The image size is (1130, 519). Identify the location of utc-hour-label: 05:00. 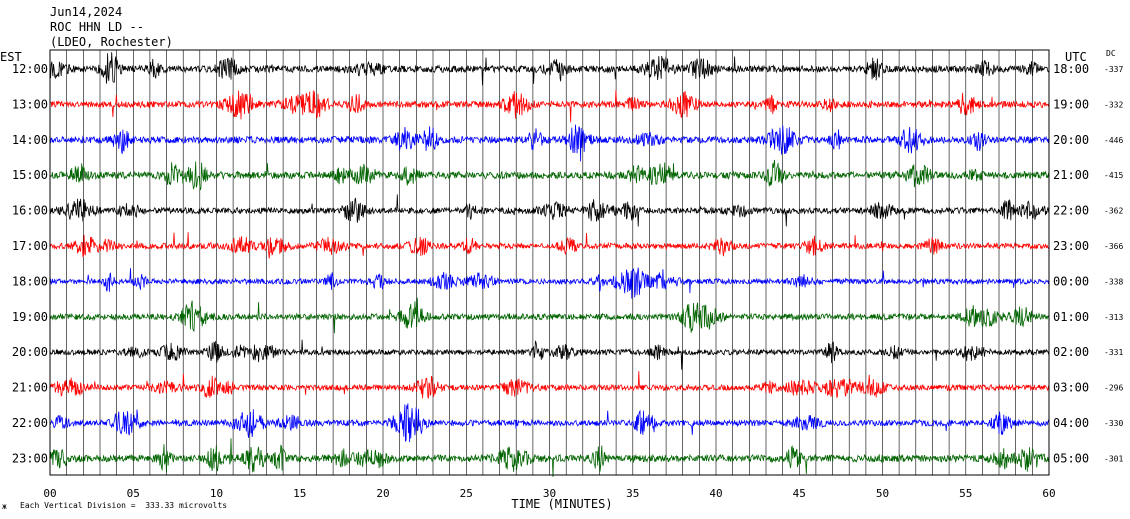
(1071, 458).